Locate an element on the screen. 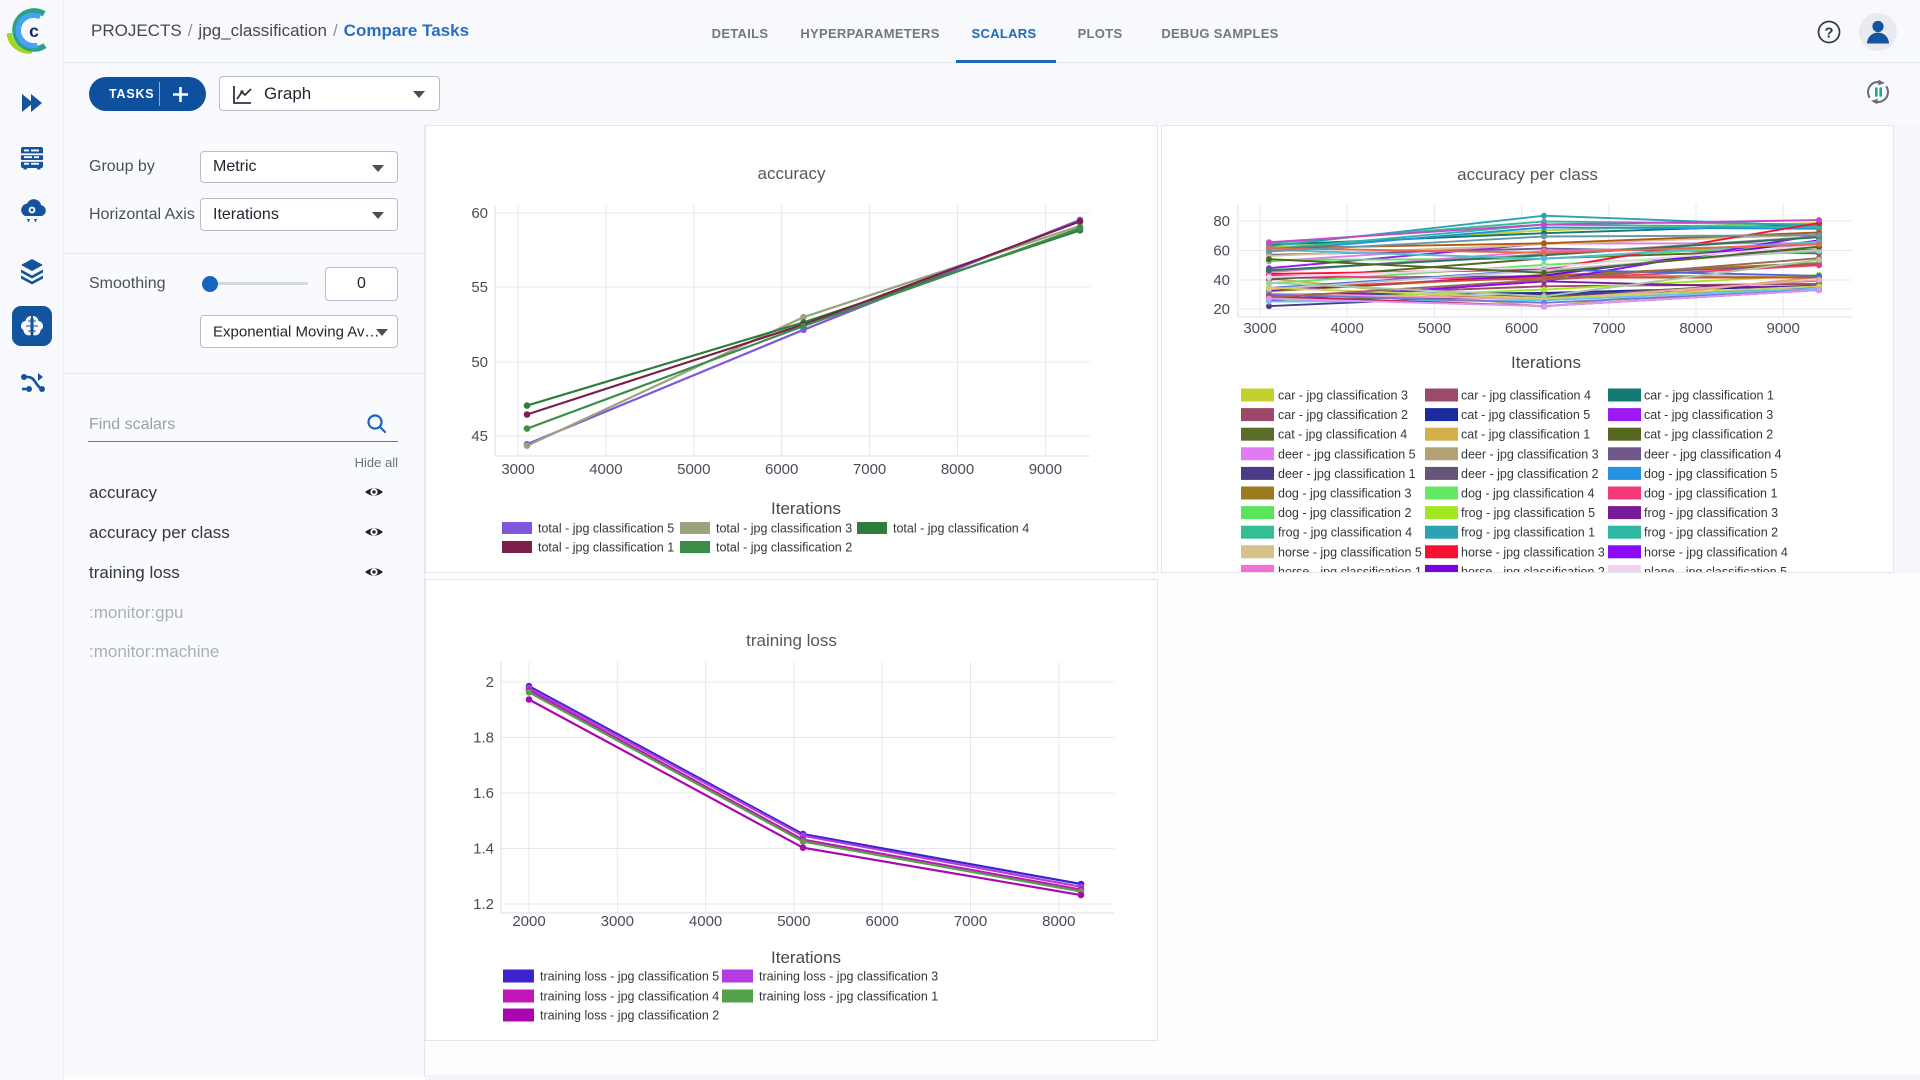  svg-text: deer - jpg classification 3 is located at coordinates (1530, 454).